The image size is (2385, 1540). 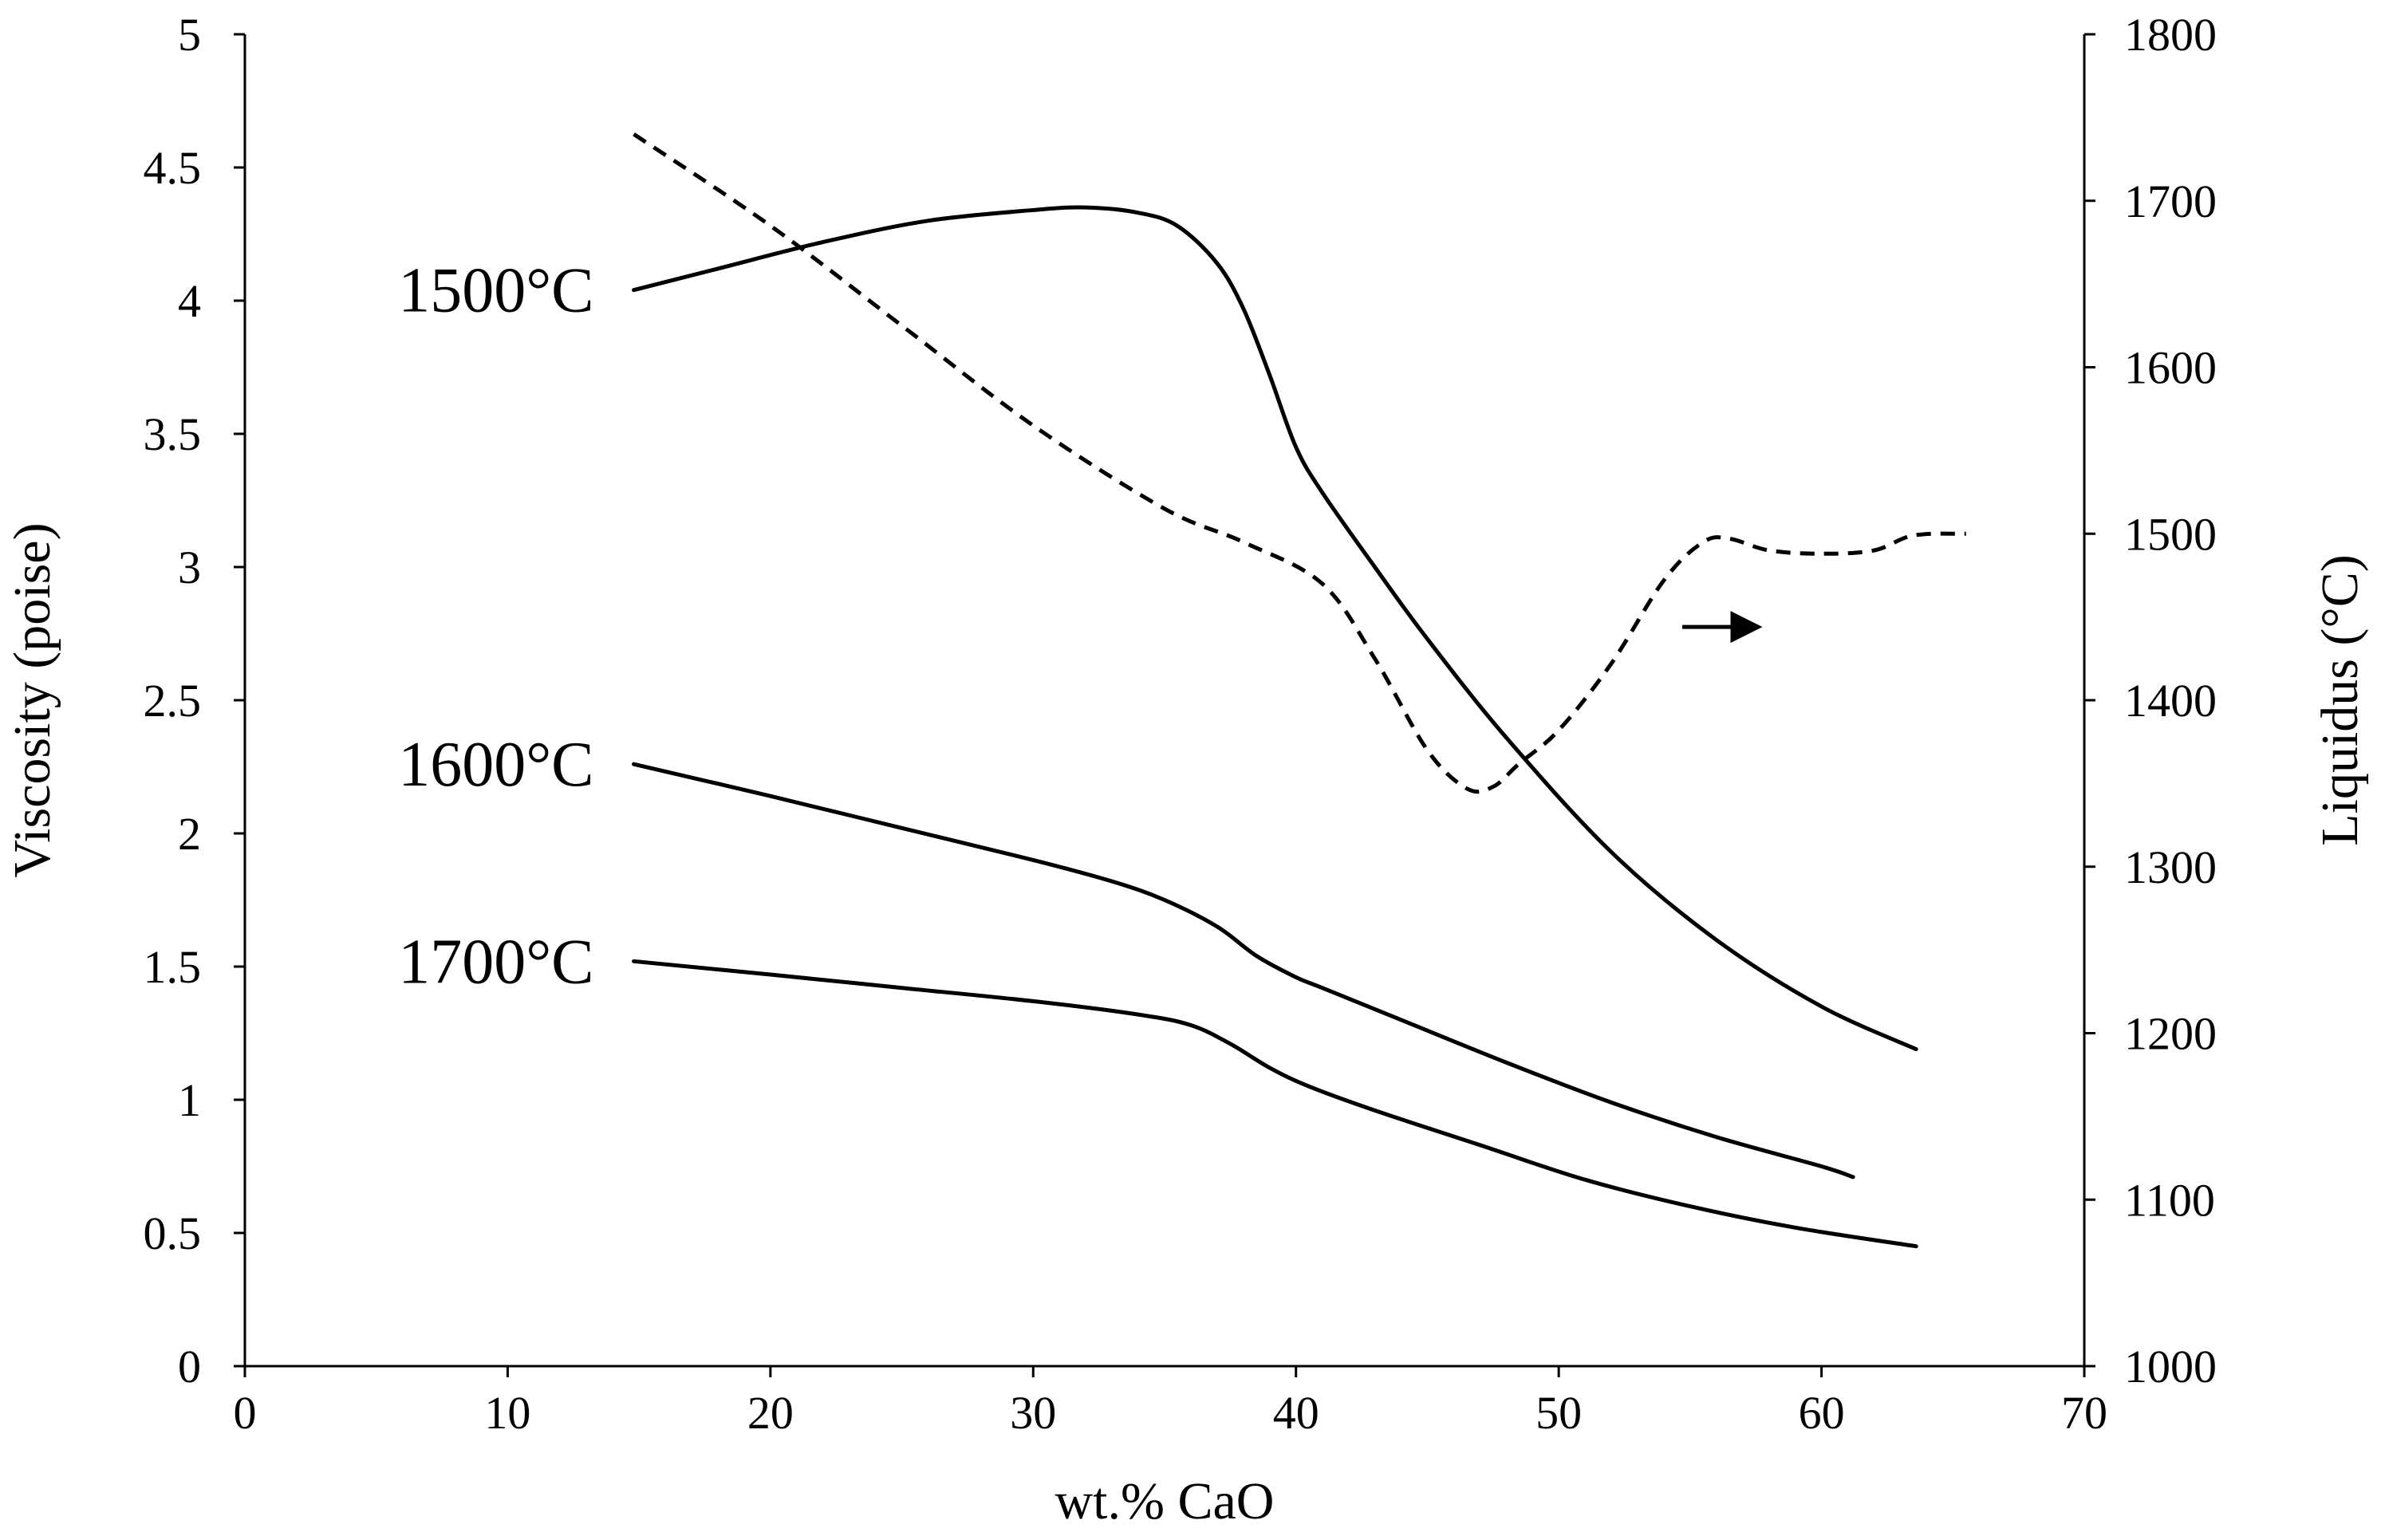 I want to click on y-tick-label: 4.5, so click(x=173, y=168).